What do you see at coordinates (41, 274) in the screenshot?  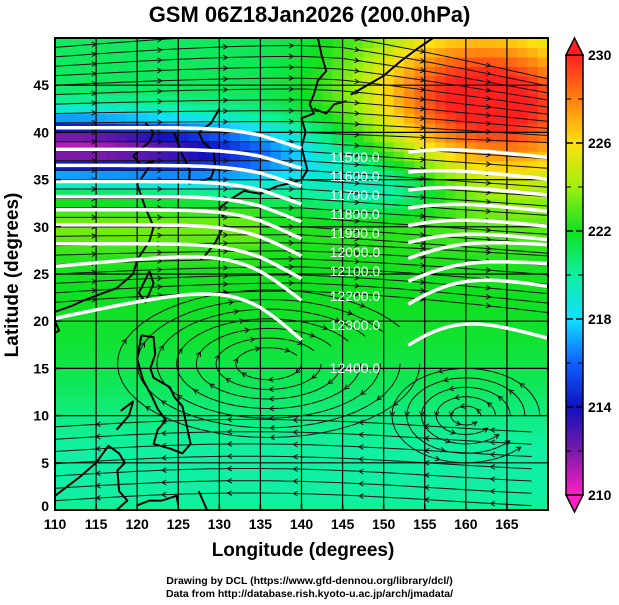 I see `y-tick-label: 25` at bounding box center [41, 274].